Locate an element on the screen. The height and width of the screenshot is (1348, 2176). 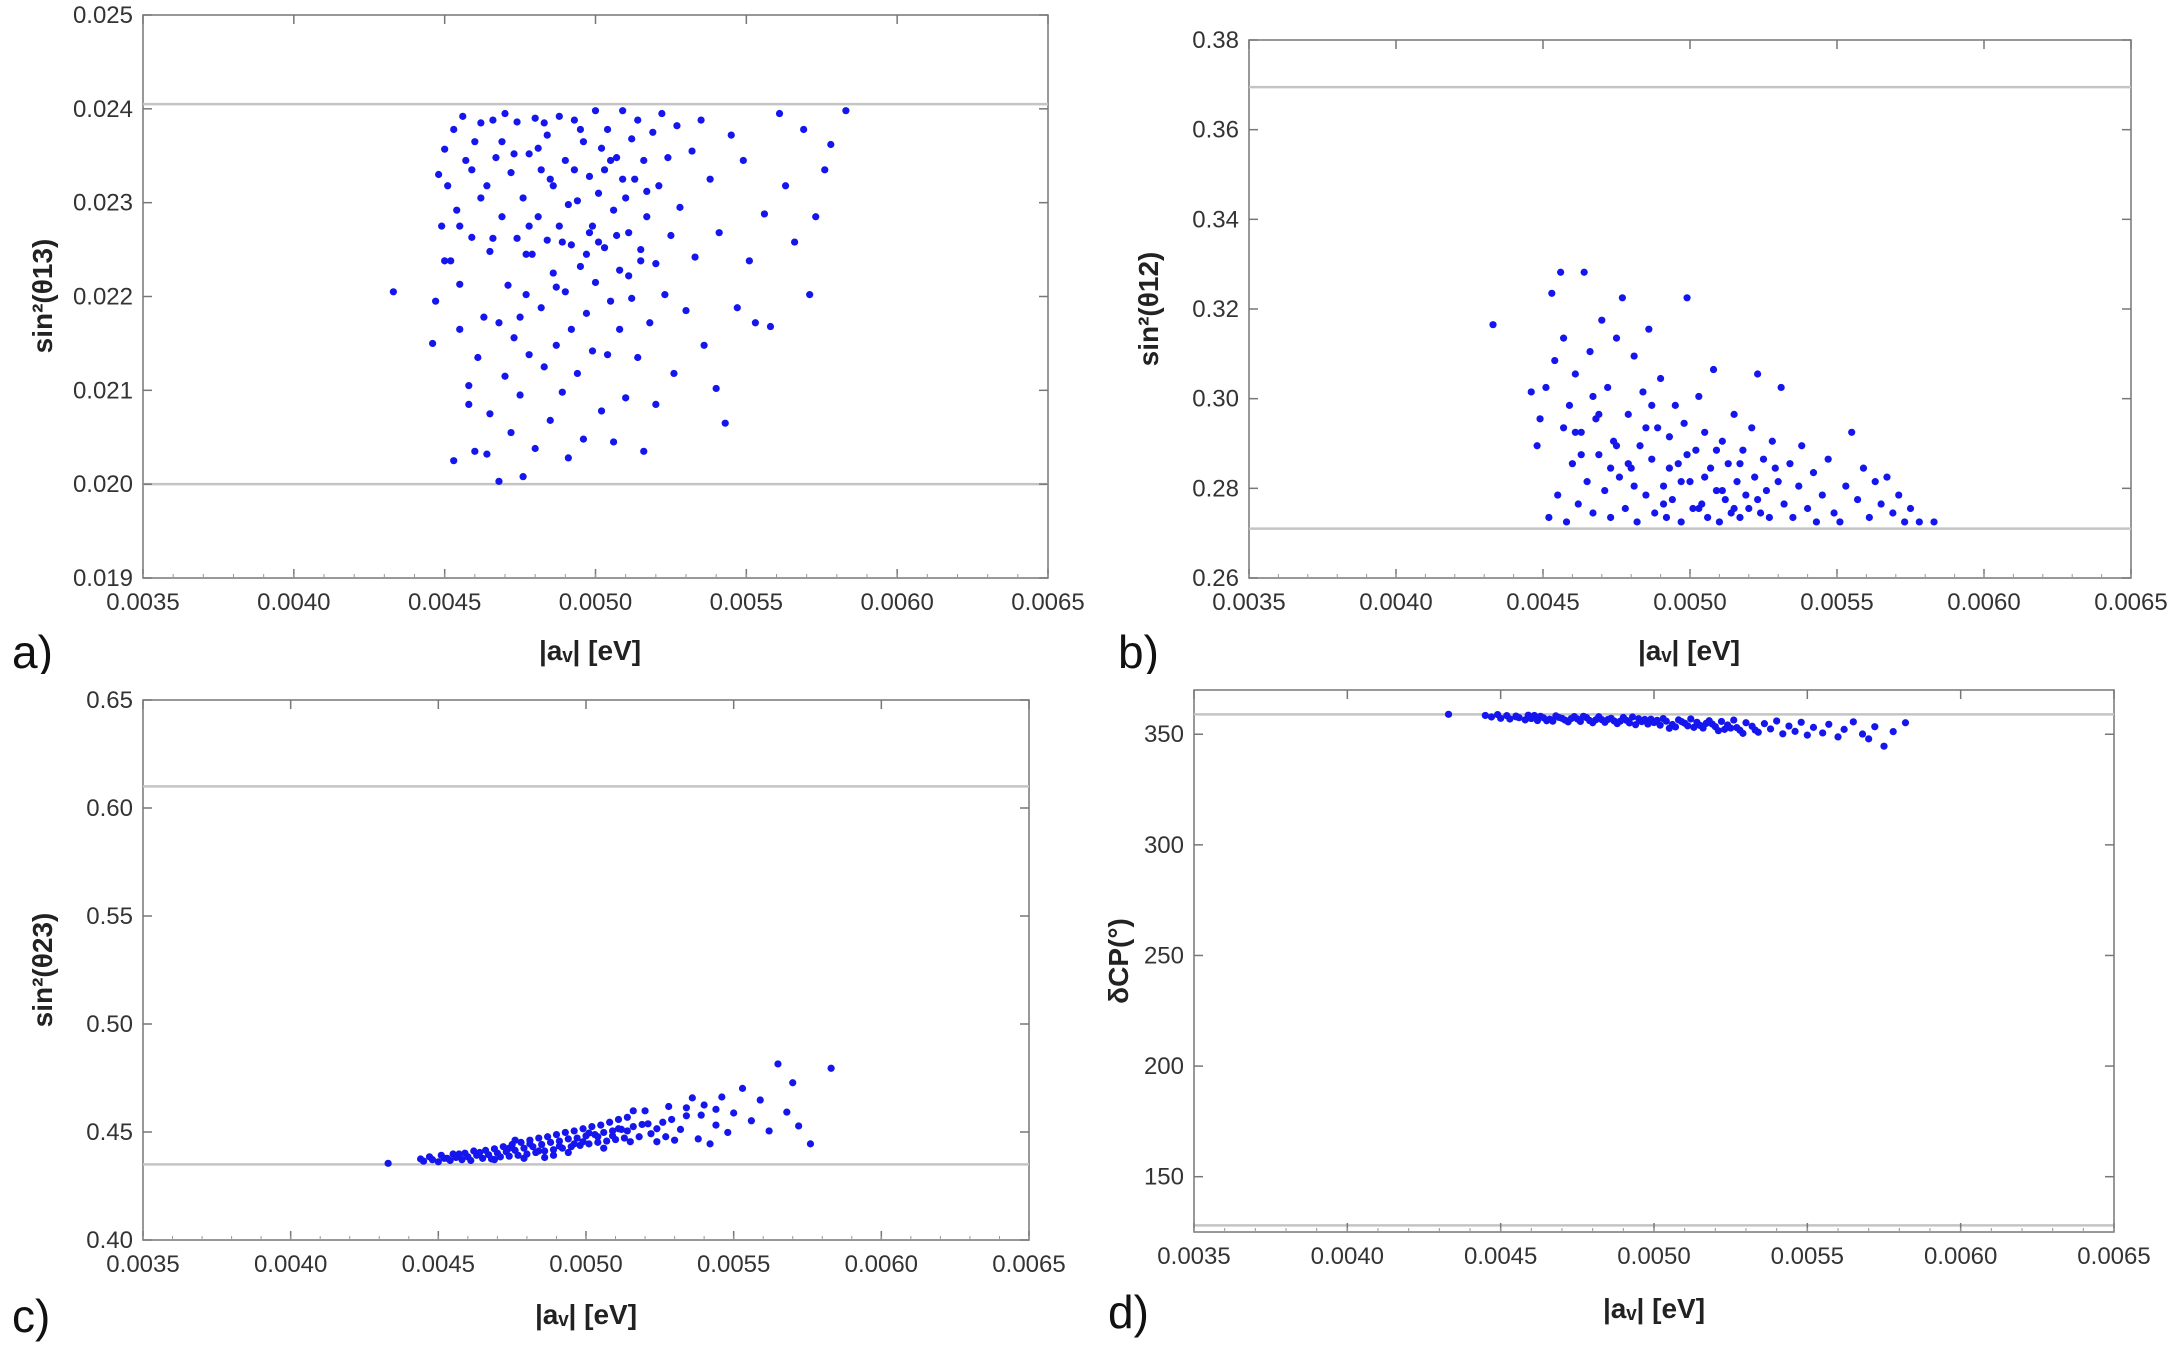
x-tick-label: 0.0065 is located at coordinates (2113, 1256).